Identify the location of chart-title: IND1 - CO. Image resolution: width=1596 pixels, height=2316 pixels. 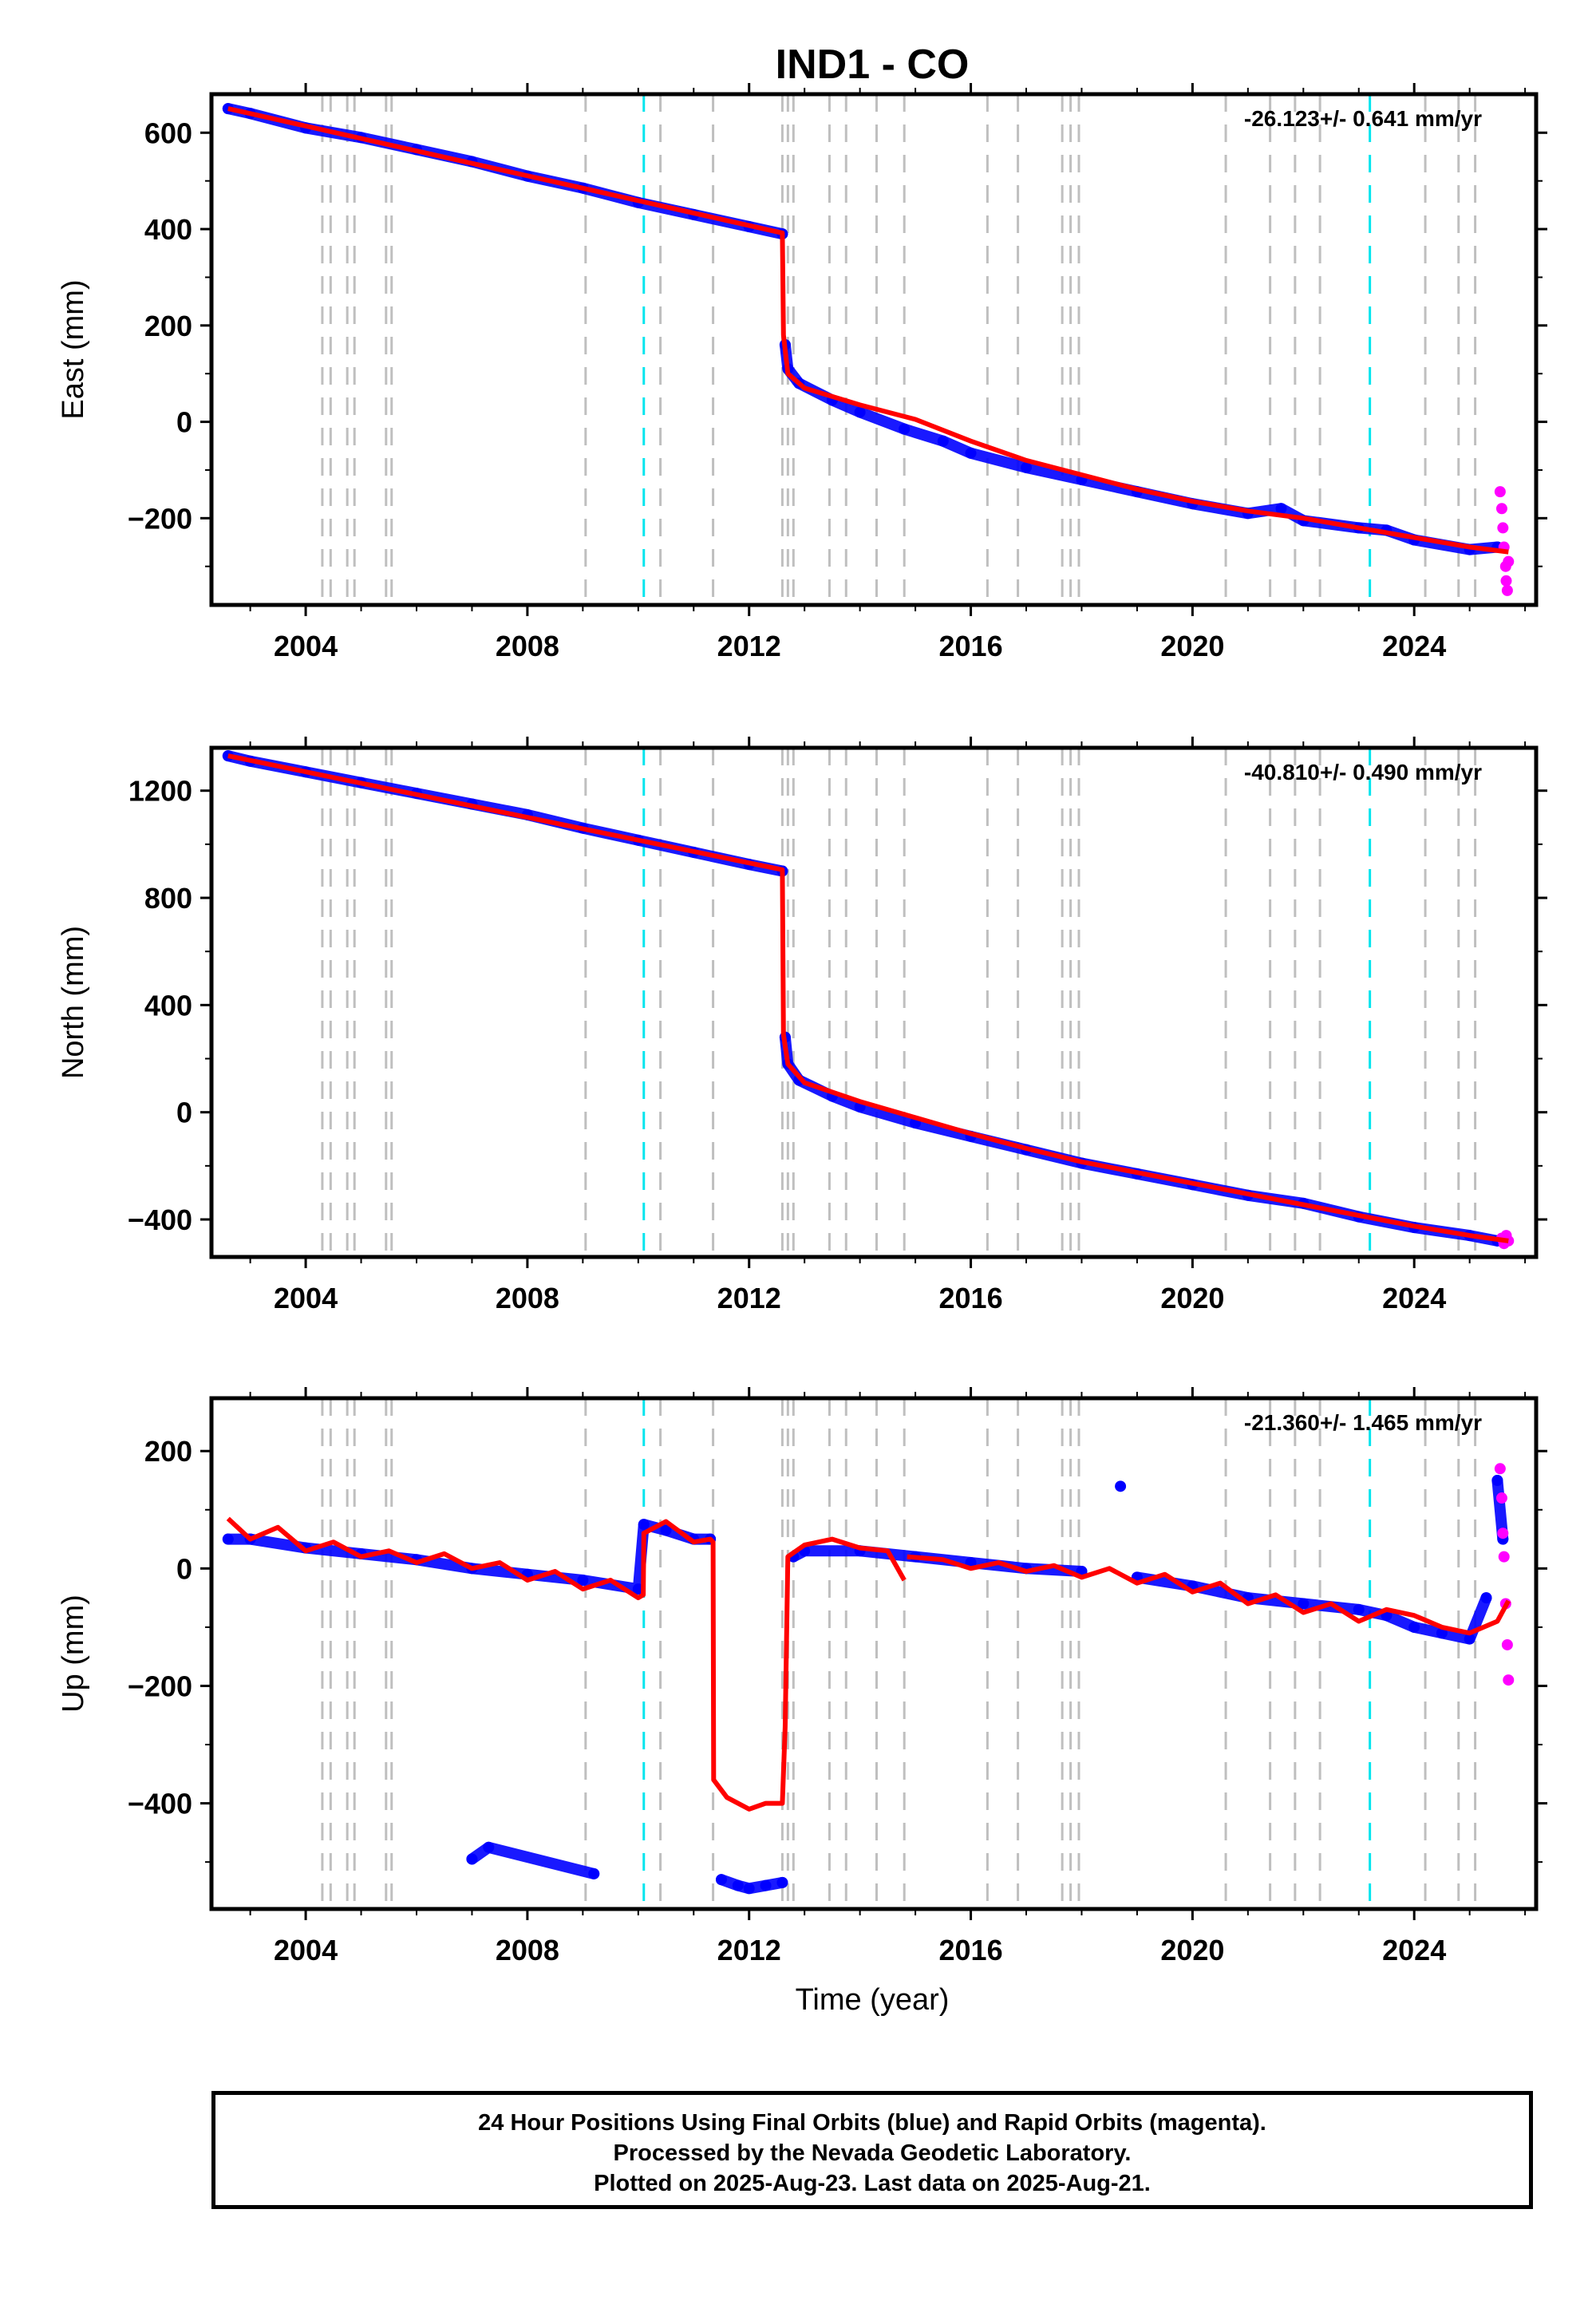
(873, 64).